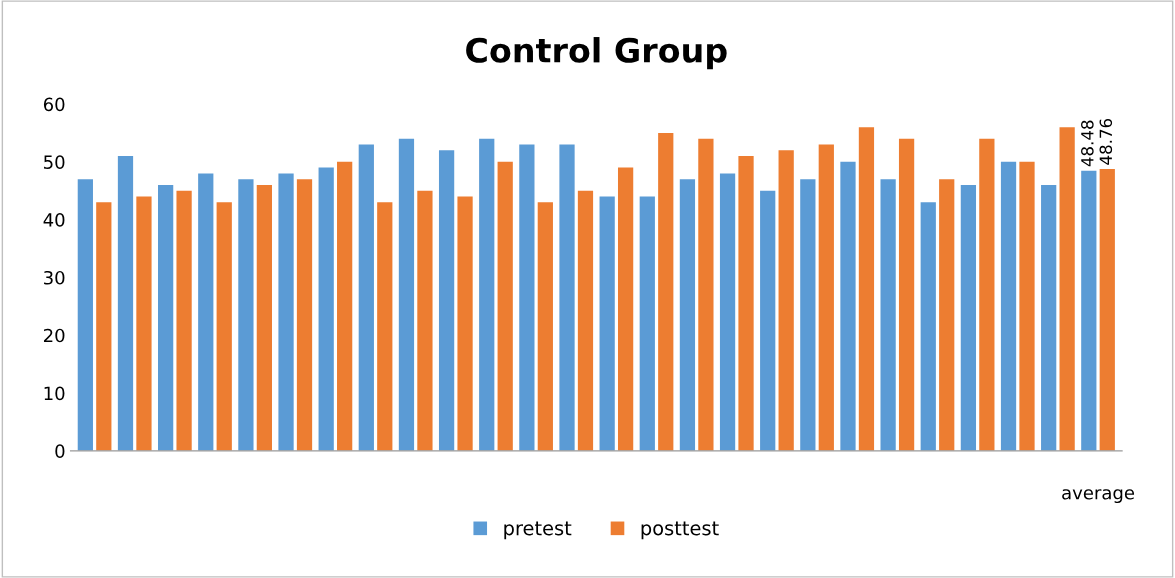 Image resolution: width=1175 pixels, height=578 pixels. What do you see at coordinates (54, 220) in the screenshot?
I see `y-tick-label: 40` at bounding box center [54, 220].